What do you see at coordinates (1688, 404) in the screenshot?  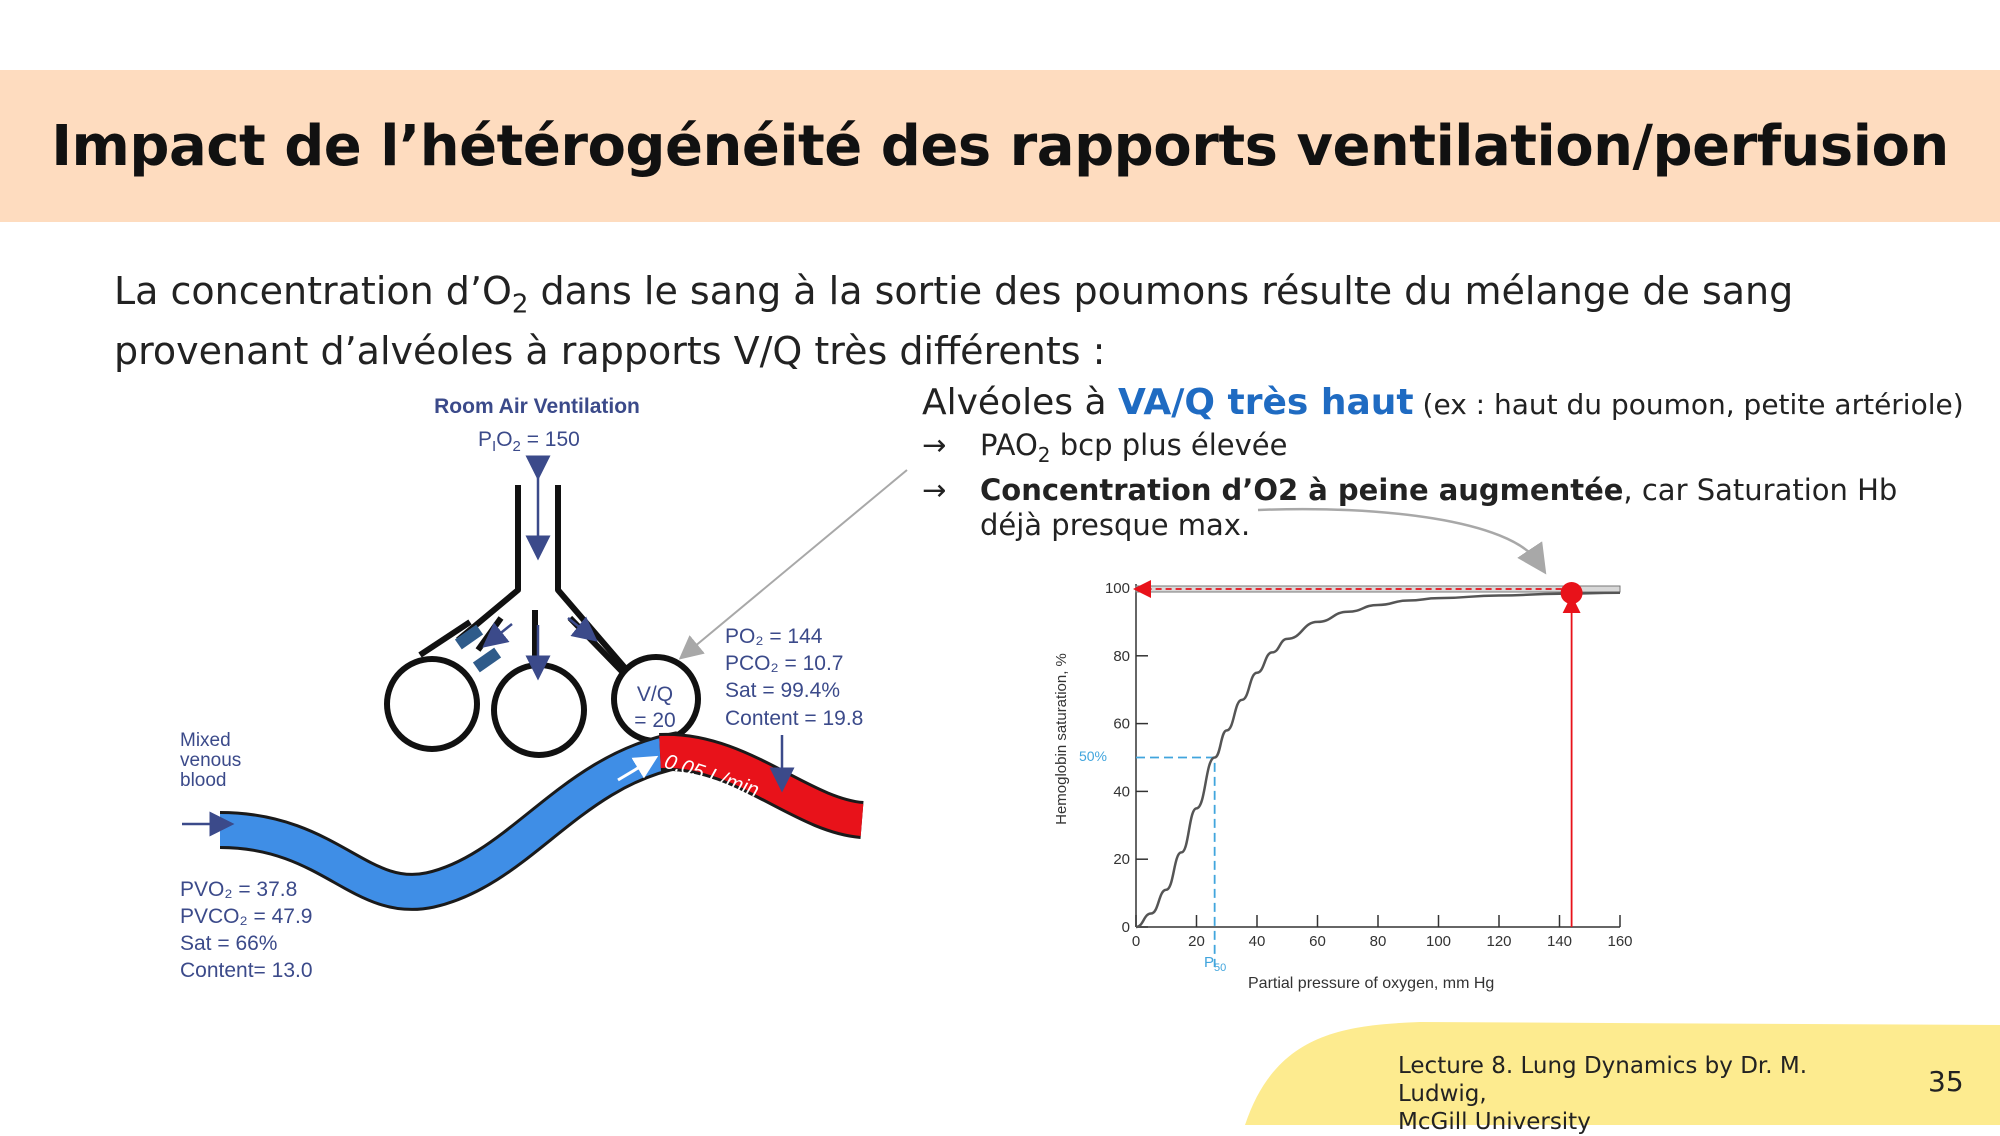 I see `alveoles-note: (ex : haut du poumon, petite artériole)` at bounding box center [1688, 404].